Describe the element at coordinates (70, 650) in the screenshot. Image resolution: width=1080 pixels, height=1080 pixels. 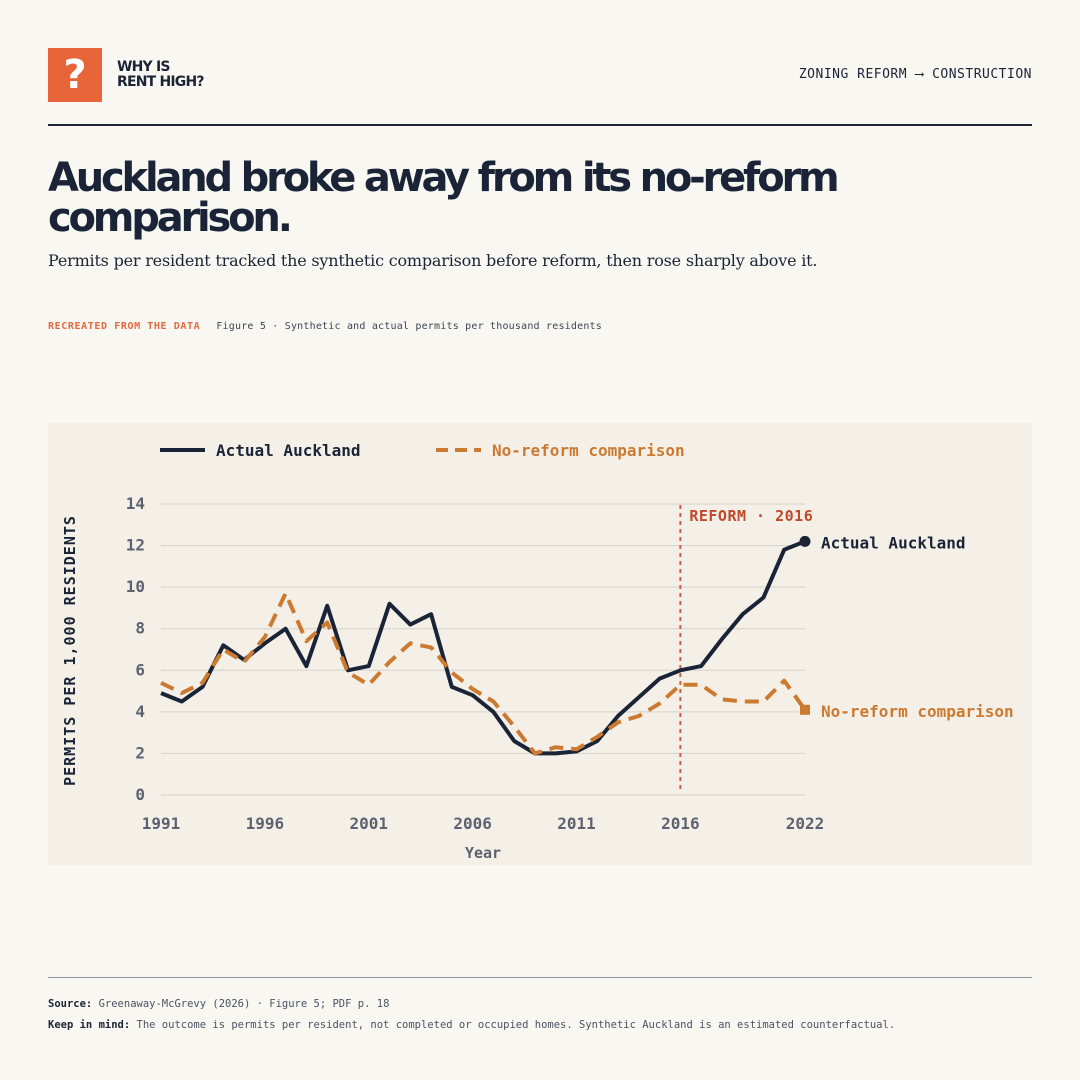
I see `y-axis-title: PERMITS PER 1,000 RESIDENTS` at that location.